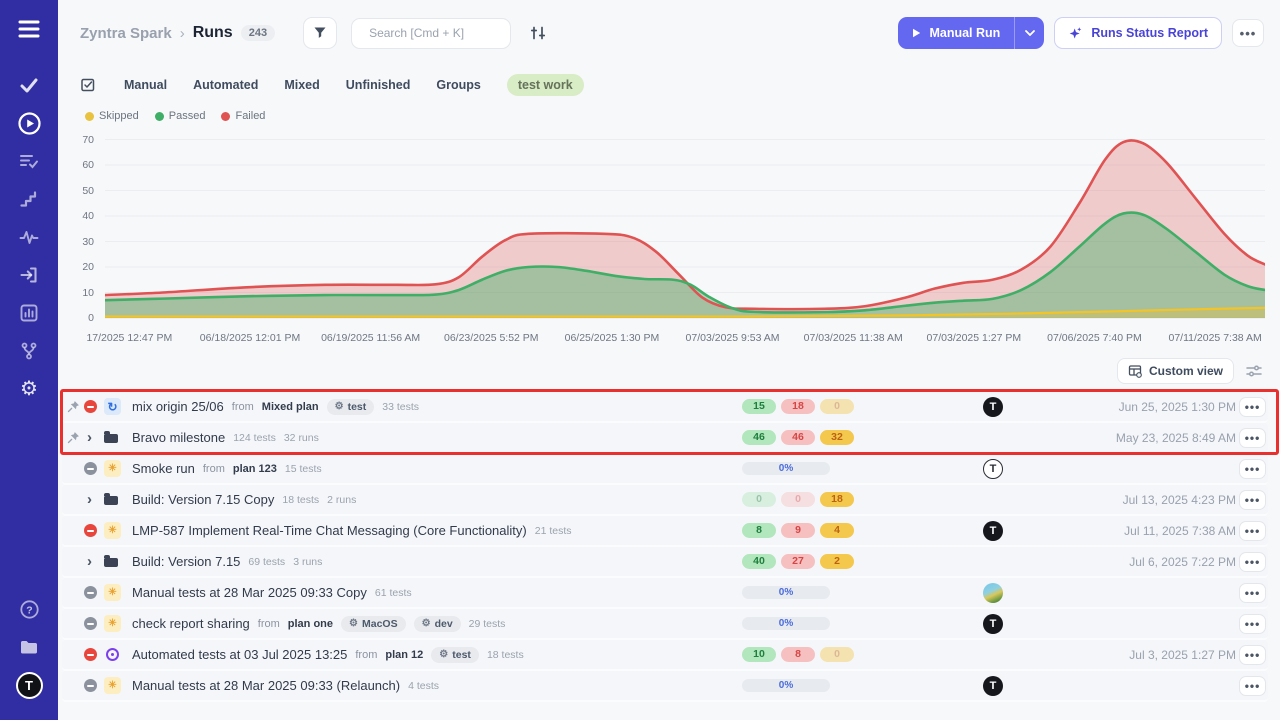  Describe the element at coordinates (226, 85) in the screenshot. I see `tab-automated: Automated` at that location.